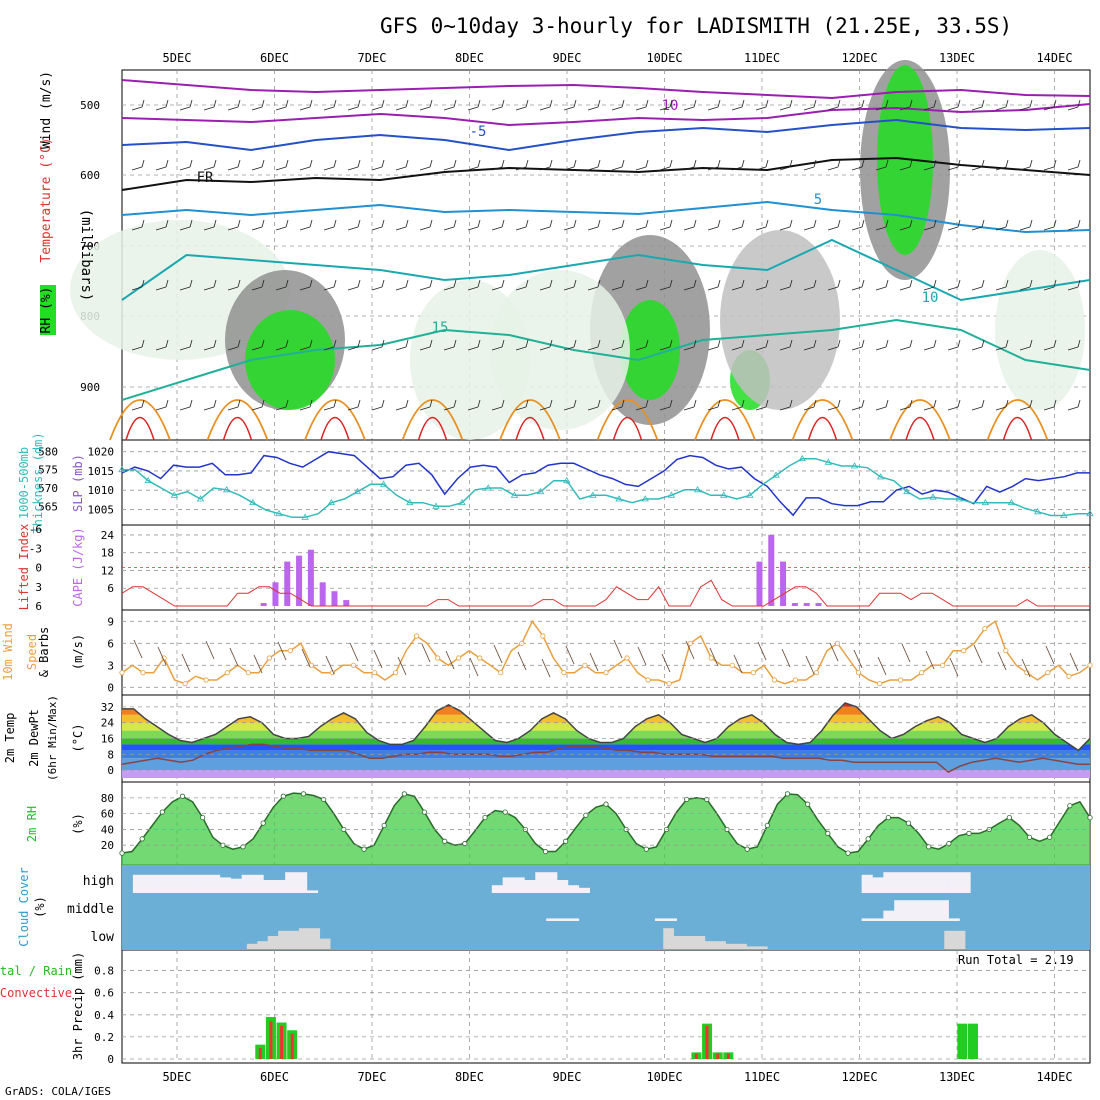 The image size is (1100, 1100). Describe the element at coordinates (52, 738) in the screenshot. I see `minmax-axis-label: (6hr Min/Max)` at that location.